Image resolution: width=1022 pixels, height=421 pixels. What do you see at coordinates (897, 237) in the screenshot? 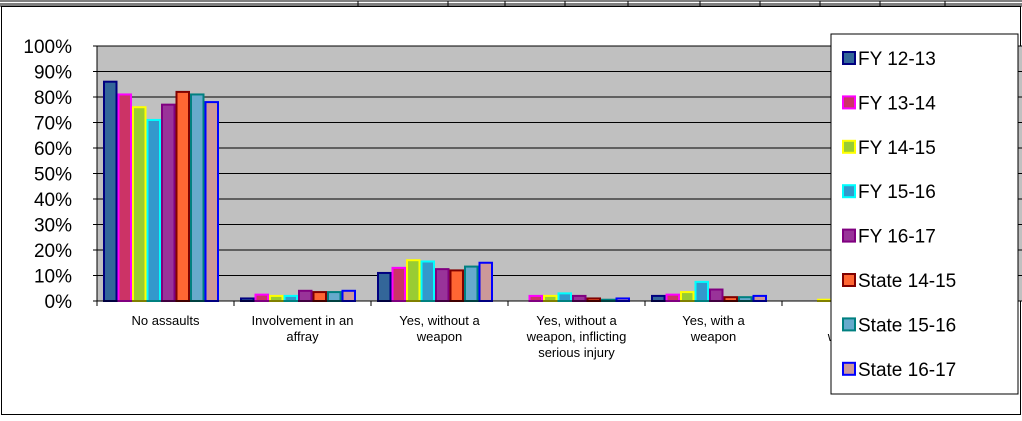
I see `legend-label: FY 16-17` at bounding box center [897, 237].